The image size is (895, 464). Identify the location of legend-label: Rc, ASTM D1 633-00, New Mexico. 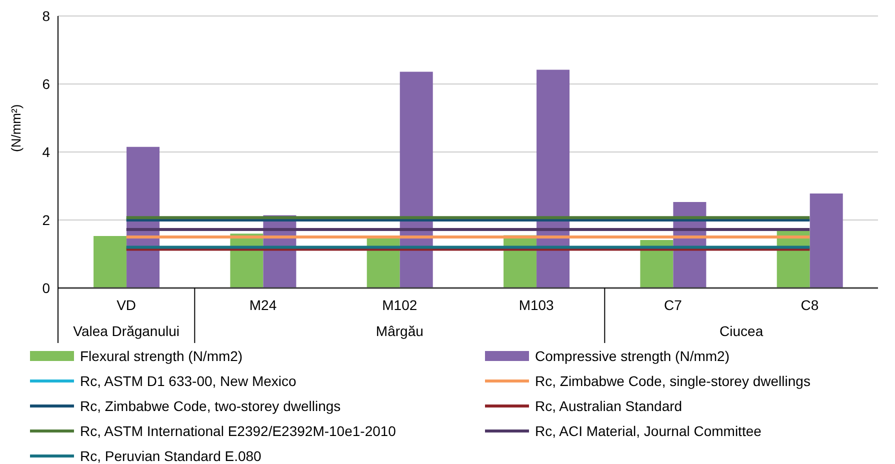
(188, 381).